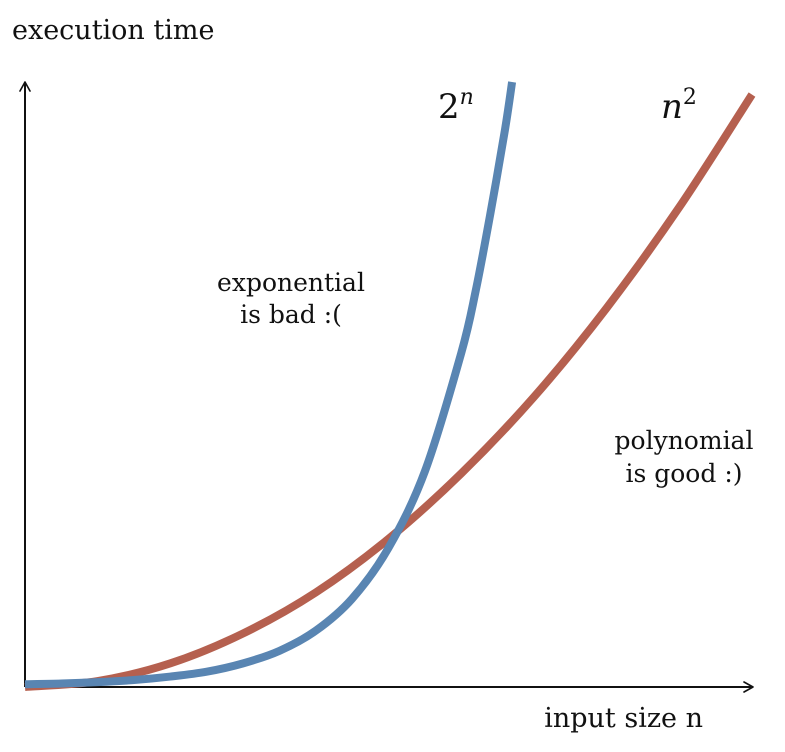  What do you see at coordinates (684, 440) in the screenshot?
I see `annotation-polynomial-line1: polynomial` at bounding box center [684, 440].